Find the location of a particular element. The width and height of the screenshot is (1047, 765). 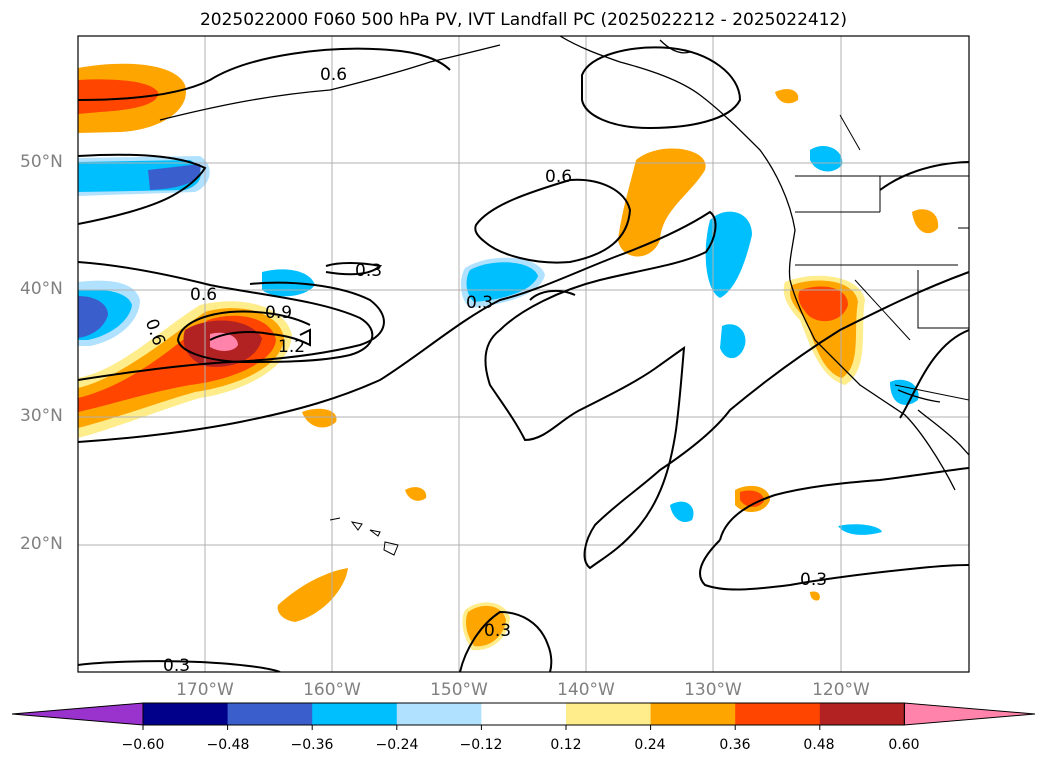

hawaii-islands is located at coordinates (364, 536).